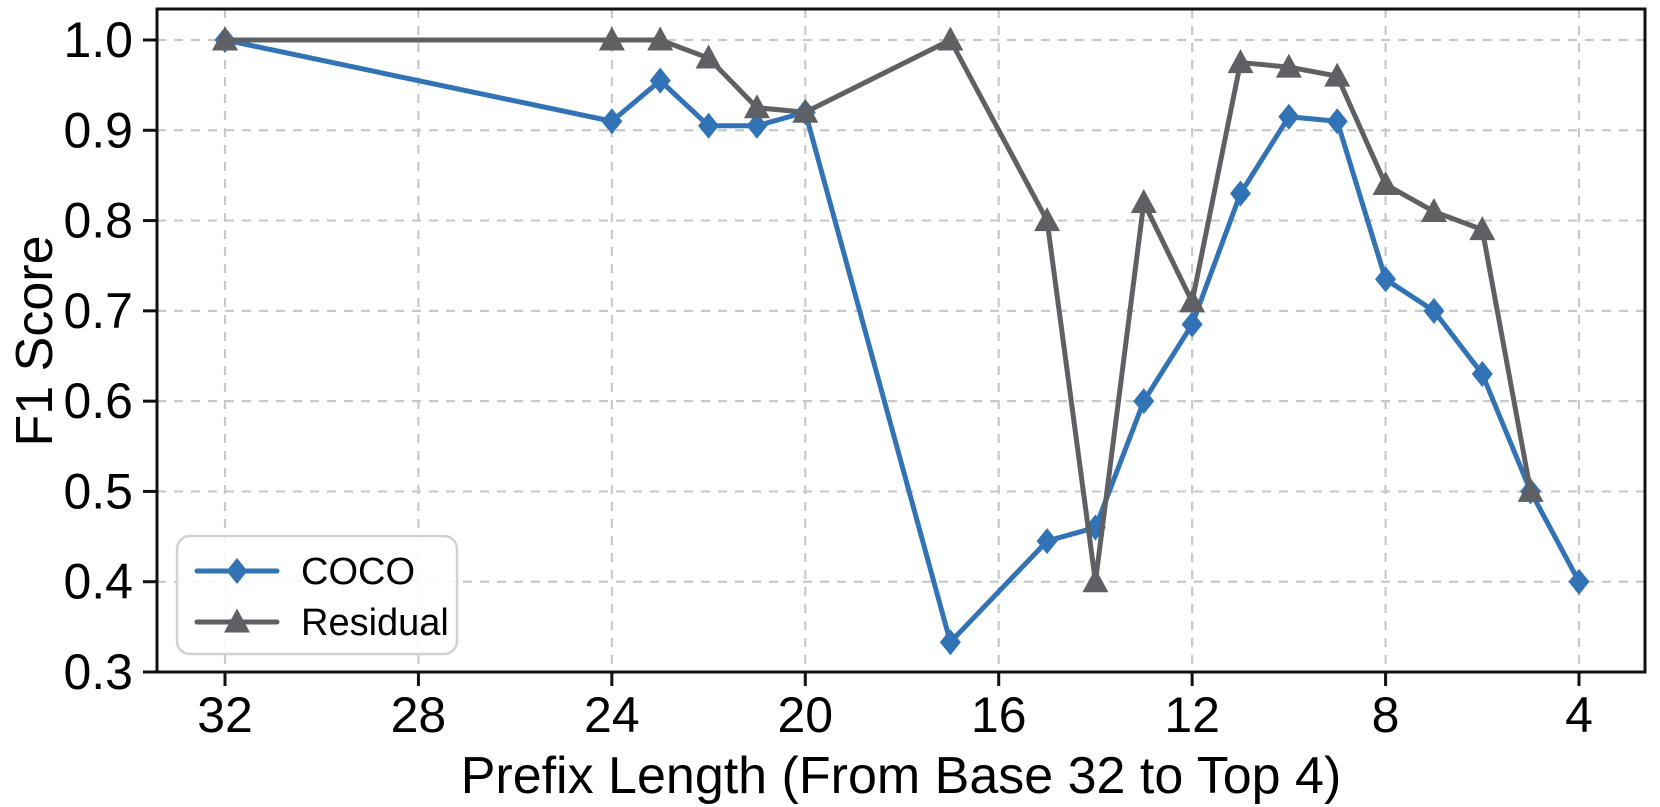 Image resolution: width=1660 pixels, height=807 pixels. Describe the element at coordinates (358, 572) in the screenshot. I see `legend-item-label: COCO` at that location.